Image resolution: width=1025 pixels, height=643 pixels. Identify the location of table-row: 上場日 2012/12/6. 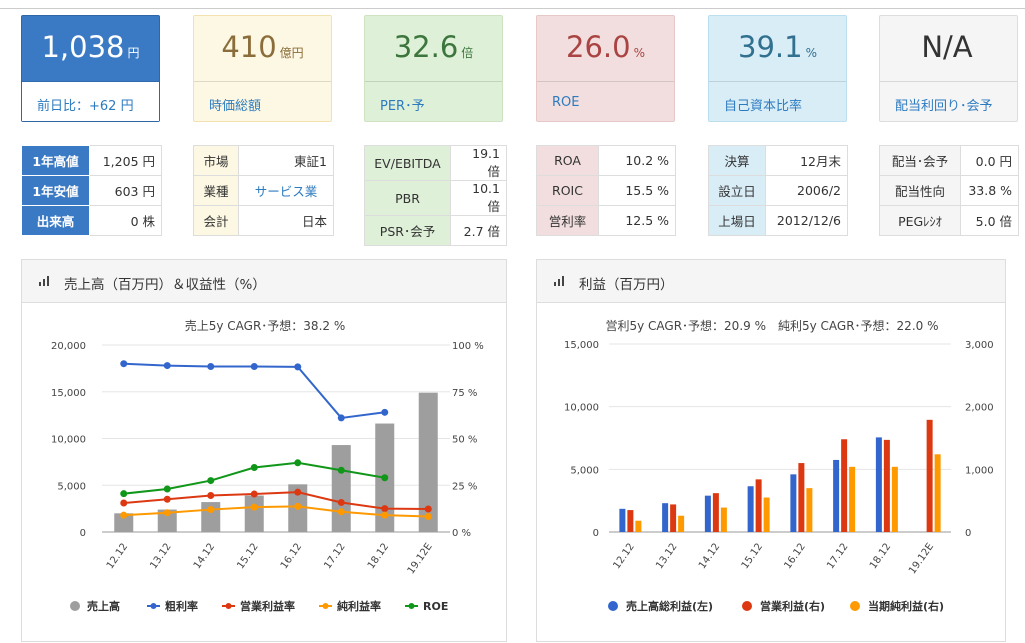
(778, 220).